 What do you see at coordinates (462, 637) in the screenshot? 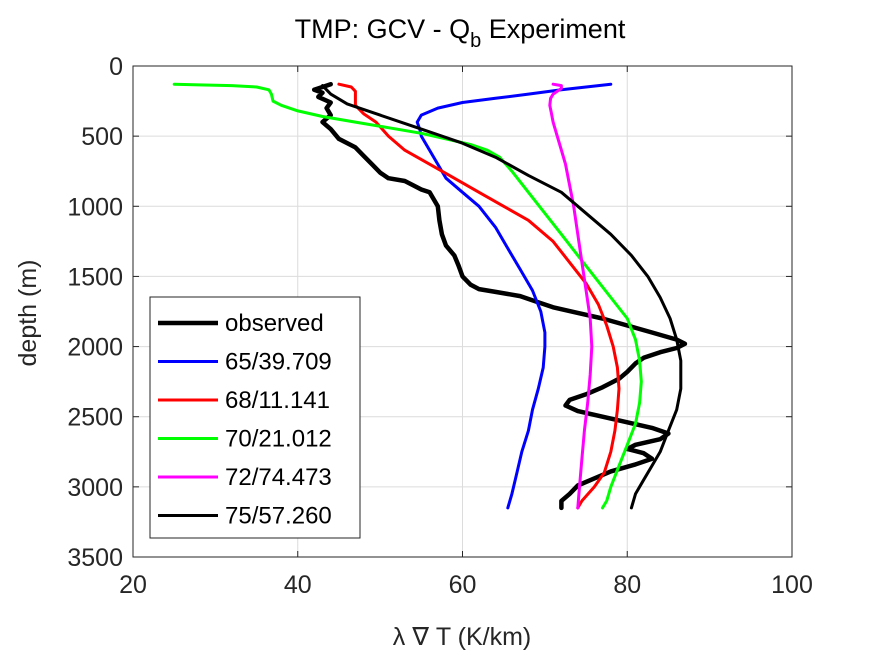
I see `x-axis-label: λ ∇ T (K/km)` at bounding box center [462, 637].